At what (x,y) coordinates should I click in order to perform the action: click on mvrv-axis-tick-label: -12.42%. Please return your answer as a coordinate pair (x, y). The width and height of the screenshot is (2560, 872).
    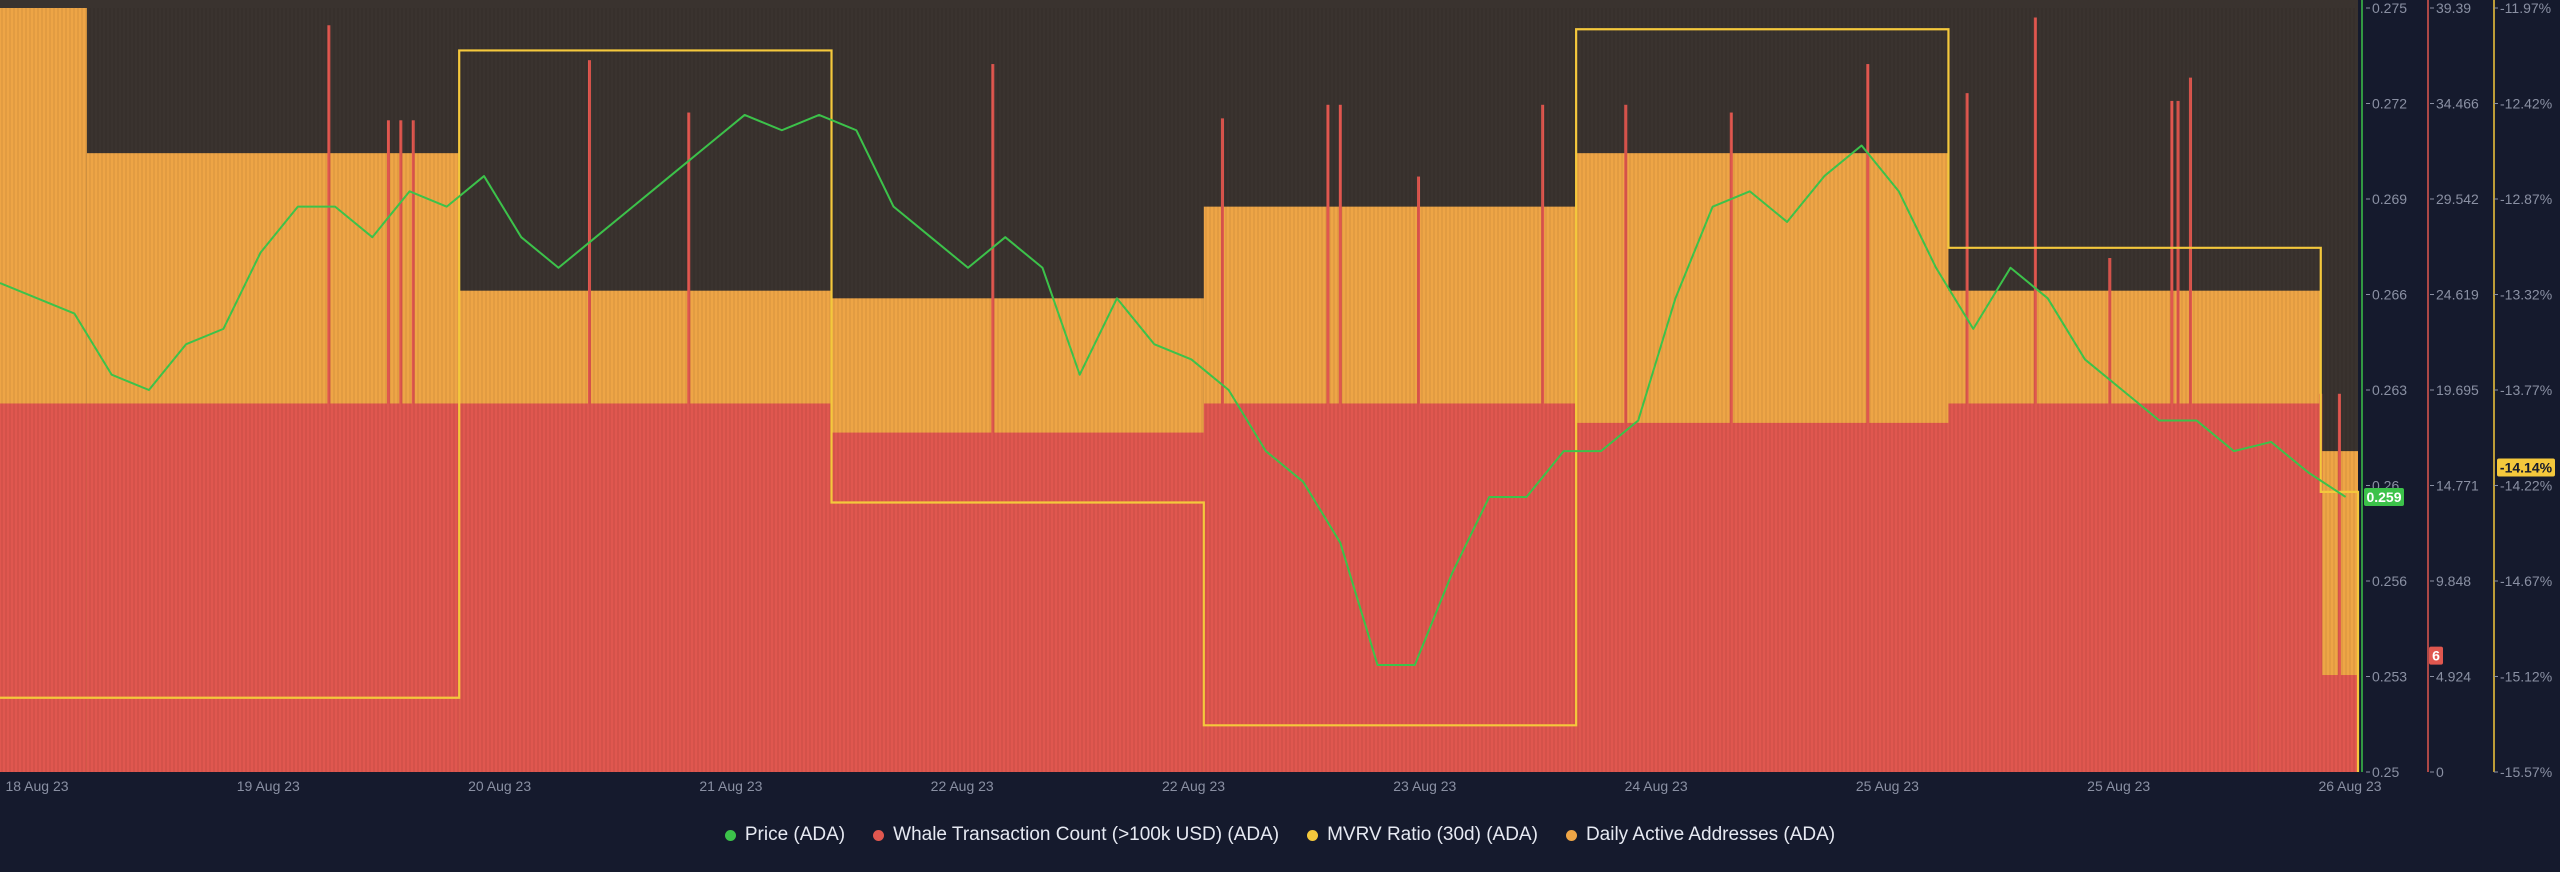
    Looking at the image, I should click on (2526, 104).